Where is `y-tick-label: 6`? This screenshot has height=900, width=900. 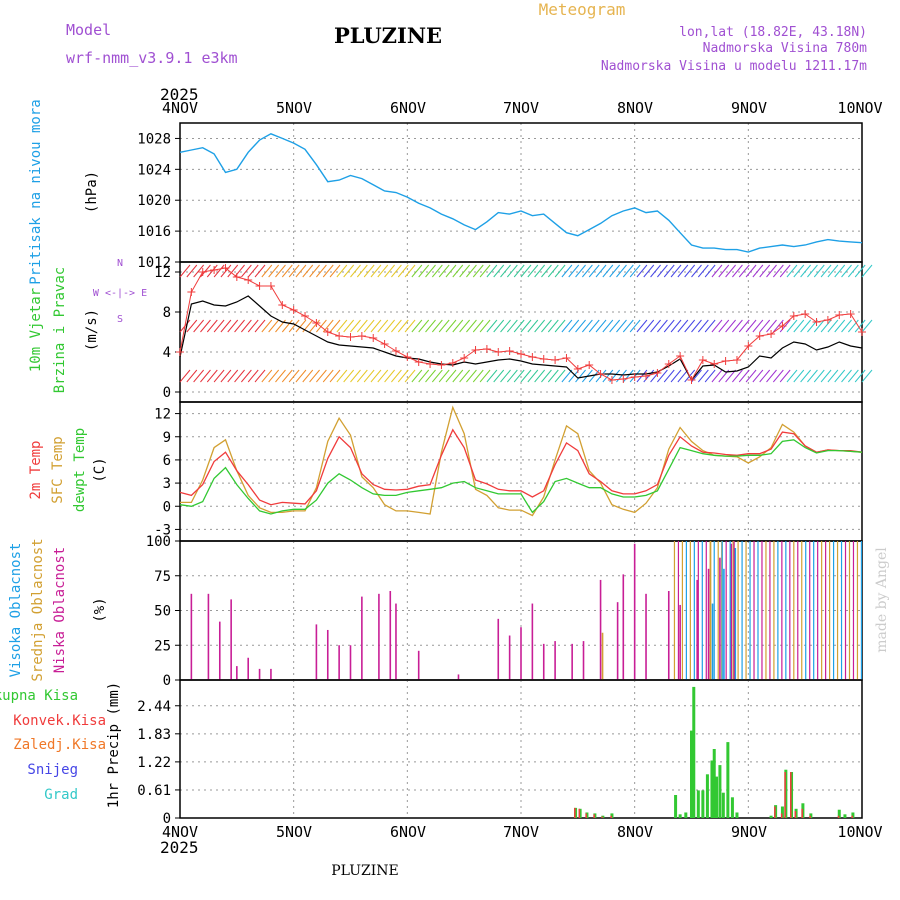 y-tick-label: 6 is located at coordinates (167, 461).